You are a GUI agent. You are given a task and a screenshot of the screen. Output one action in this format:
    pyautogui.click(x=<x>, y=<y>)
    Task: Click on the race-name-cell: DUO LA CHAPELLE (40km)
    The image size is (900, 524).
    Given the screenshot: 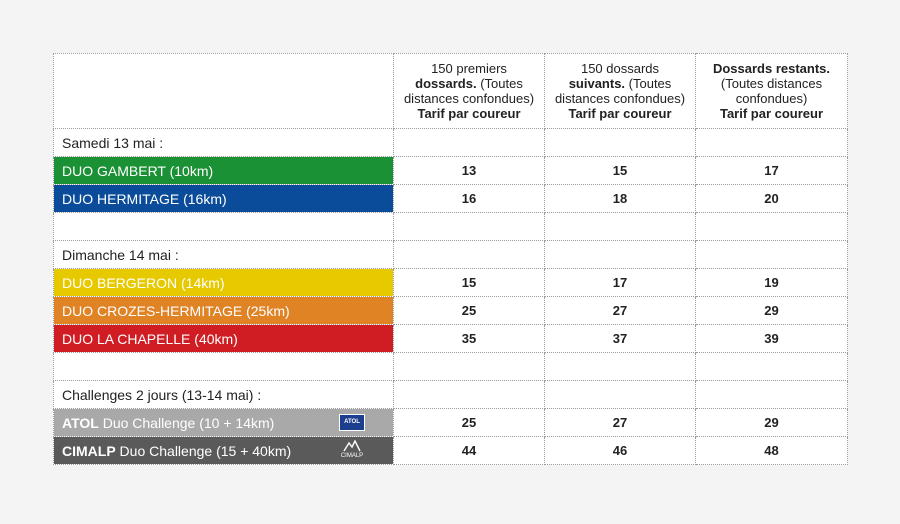 What is the action you would take?
    pyautogui.click(x=223, y=338)
    